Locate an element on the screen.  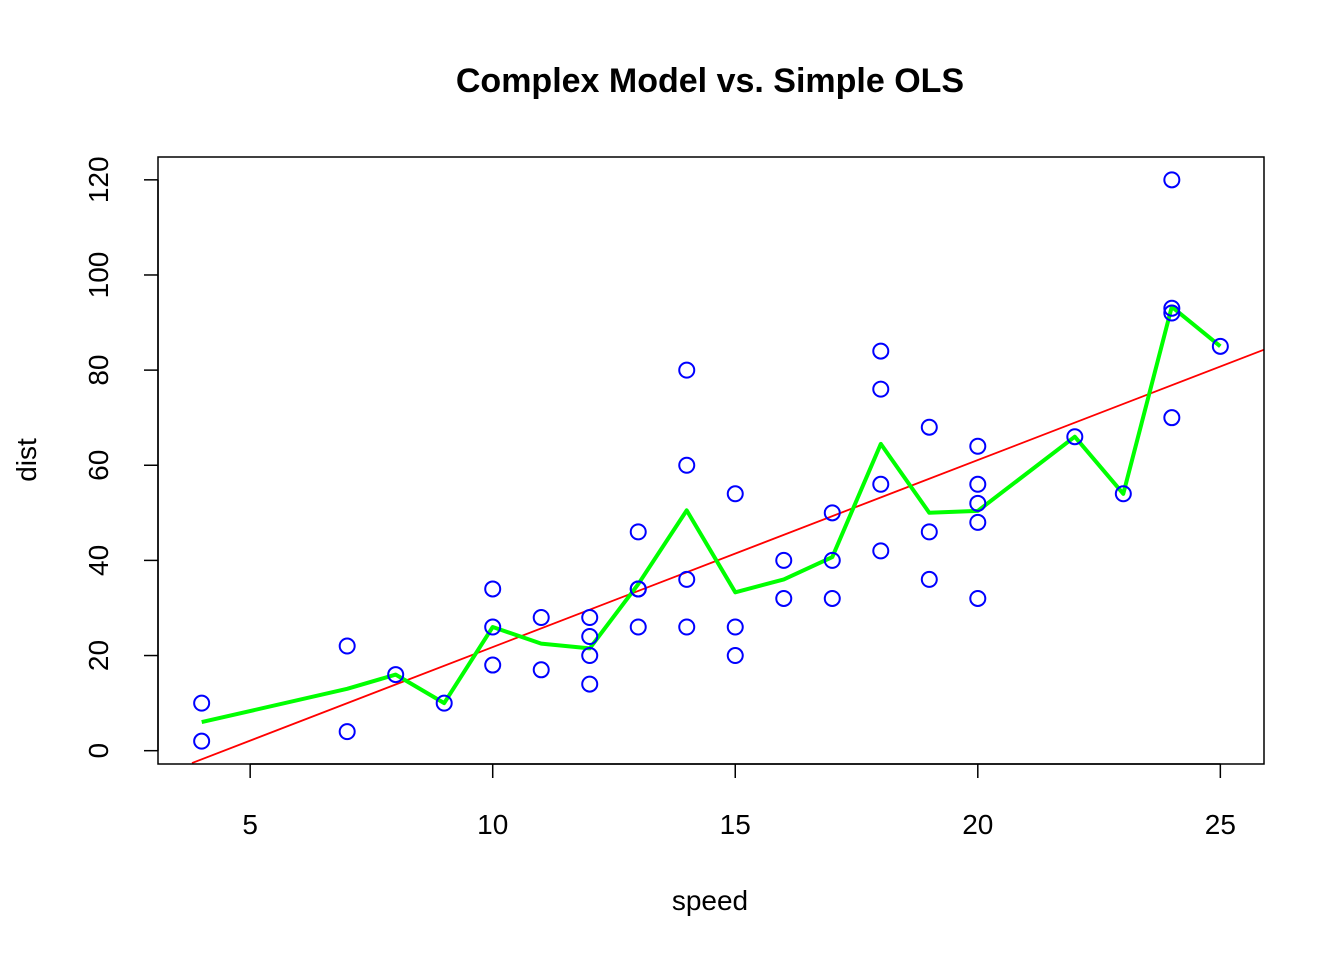
y-tick-label: 80 is located at coordinates (98, 370).